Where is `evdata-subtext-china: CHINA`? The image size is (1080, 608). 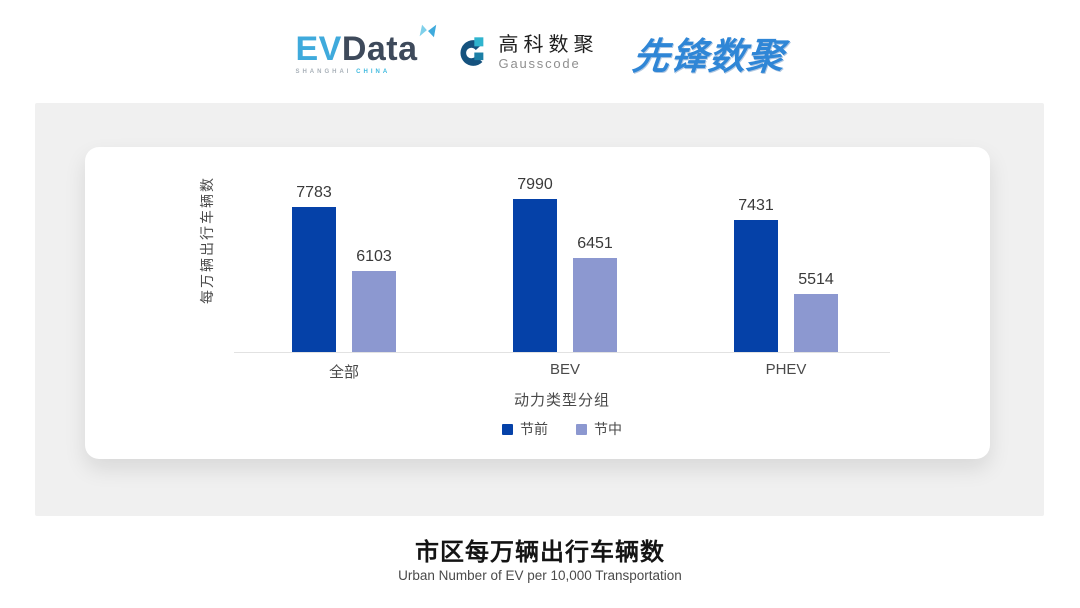 evdata-subtext-china: CHINA is located at coordinates (373, 71).